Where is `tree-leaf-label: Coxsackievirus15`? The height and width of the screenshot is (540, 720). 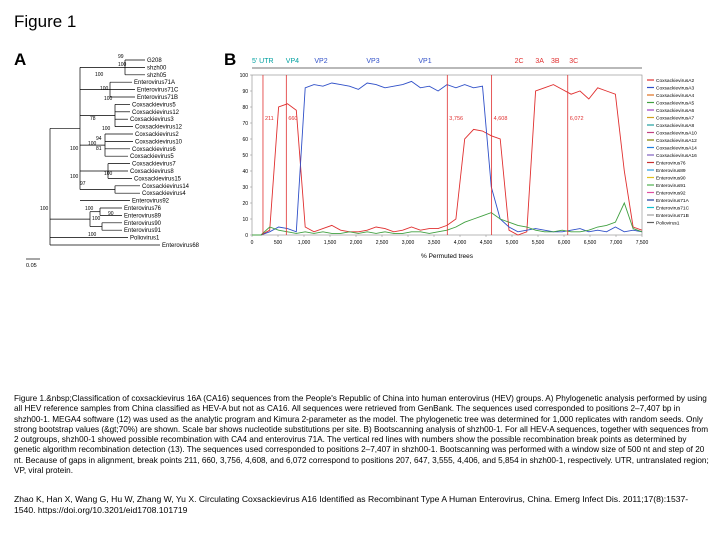
tree-leaf-label: Coxsackievirus15 is located at coordinates (158, 179).